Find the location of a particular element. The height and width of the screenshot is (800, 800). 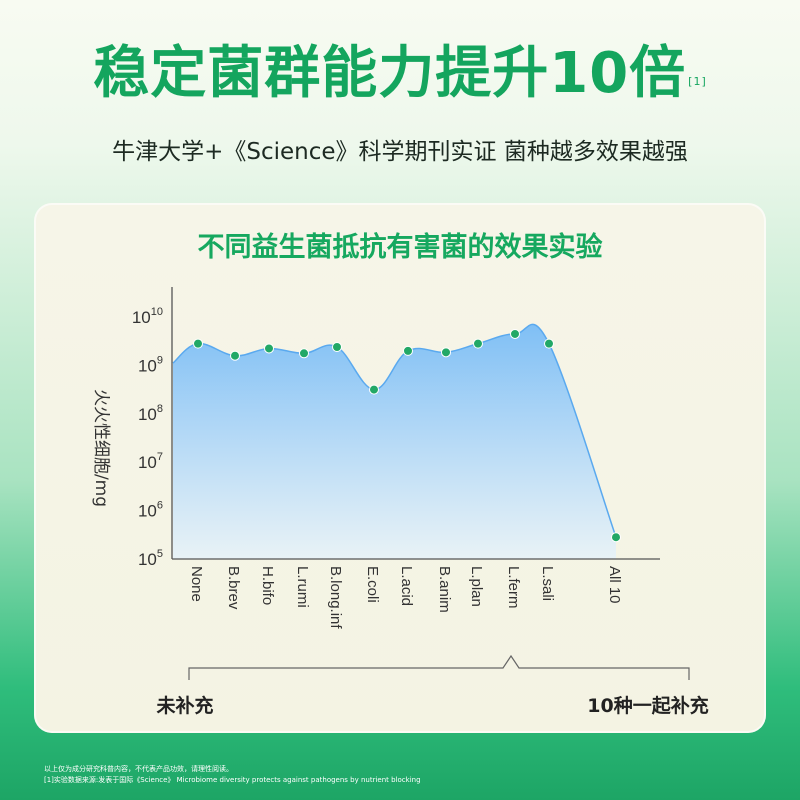

group-bracket is located at coordinates (439, 667).